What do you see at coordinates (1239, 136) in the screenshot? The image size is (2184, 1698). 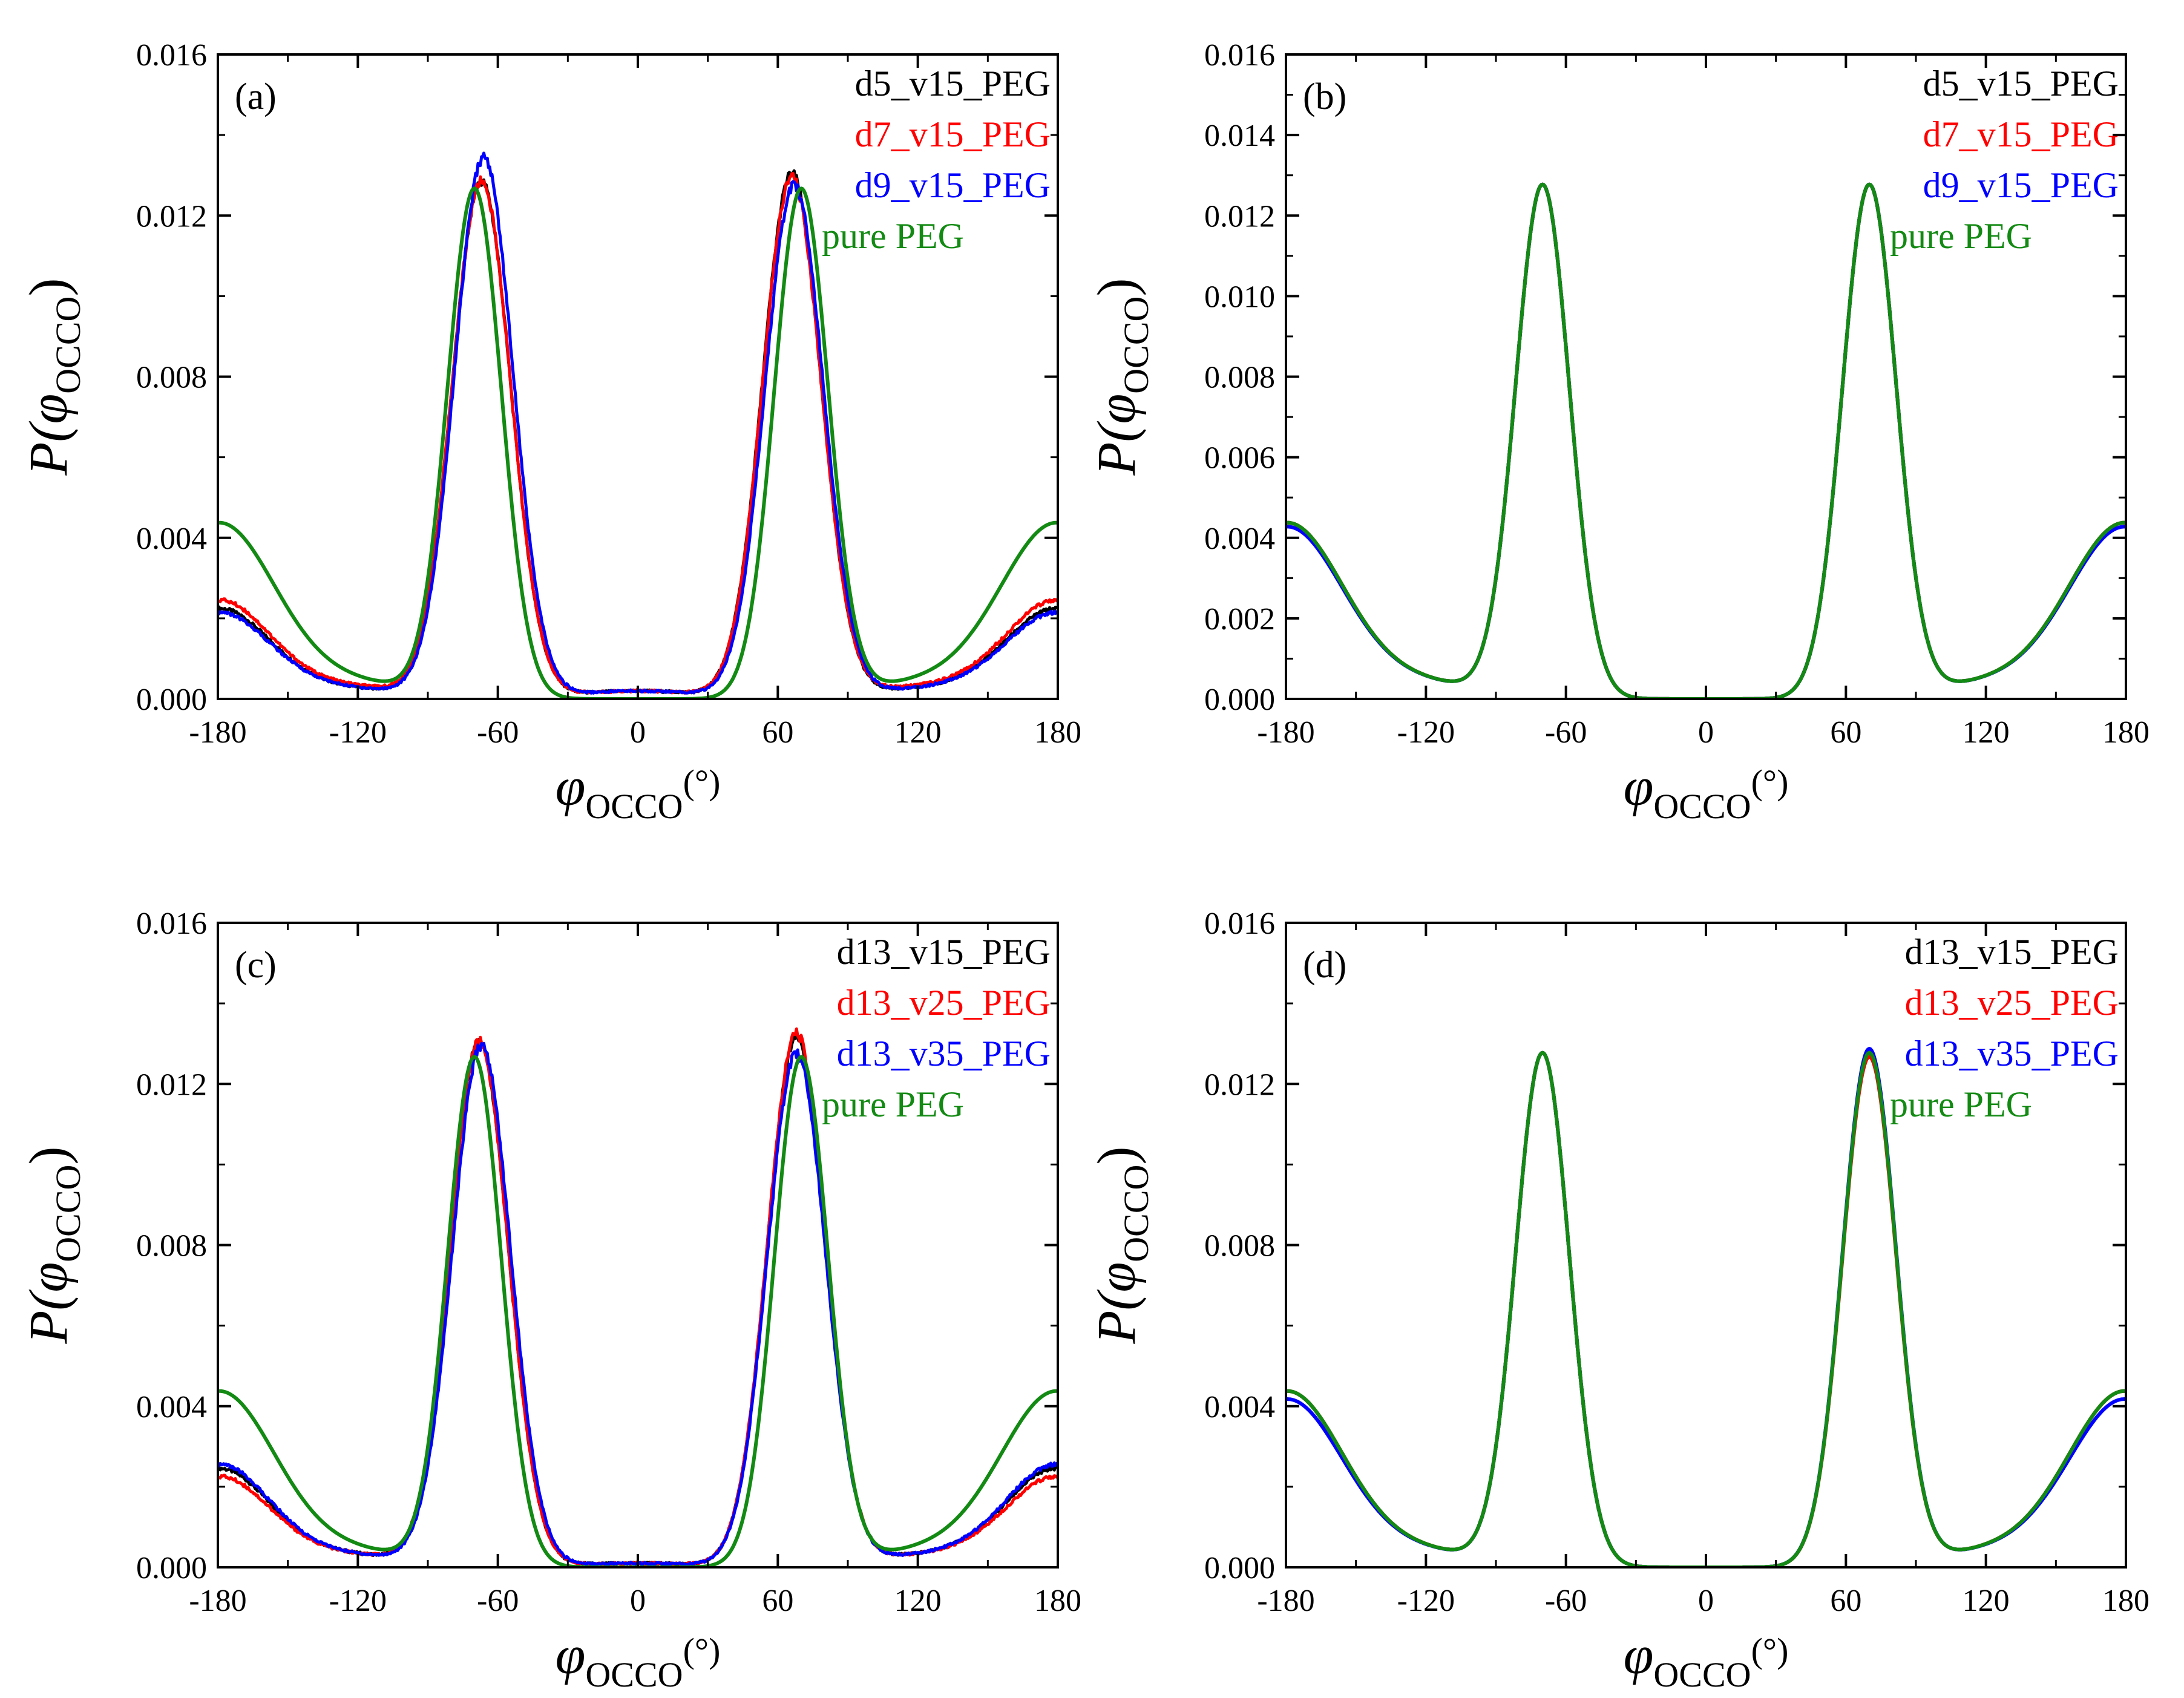 I see `y-tick-label: 0.014` at bounding box center [1239, 136].